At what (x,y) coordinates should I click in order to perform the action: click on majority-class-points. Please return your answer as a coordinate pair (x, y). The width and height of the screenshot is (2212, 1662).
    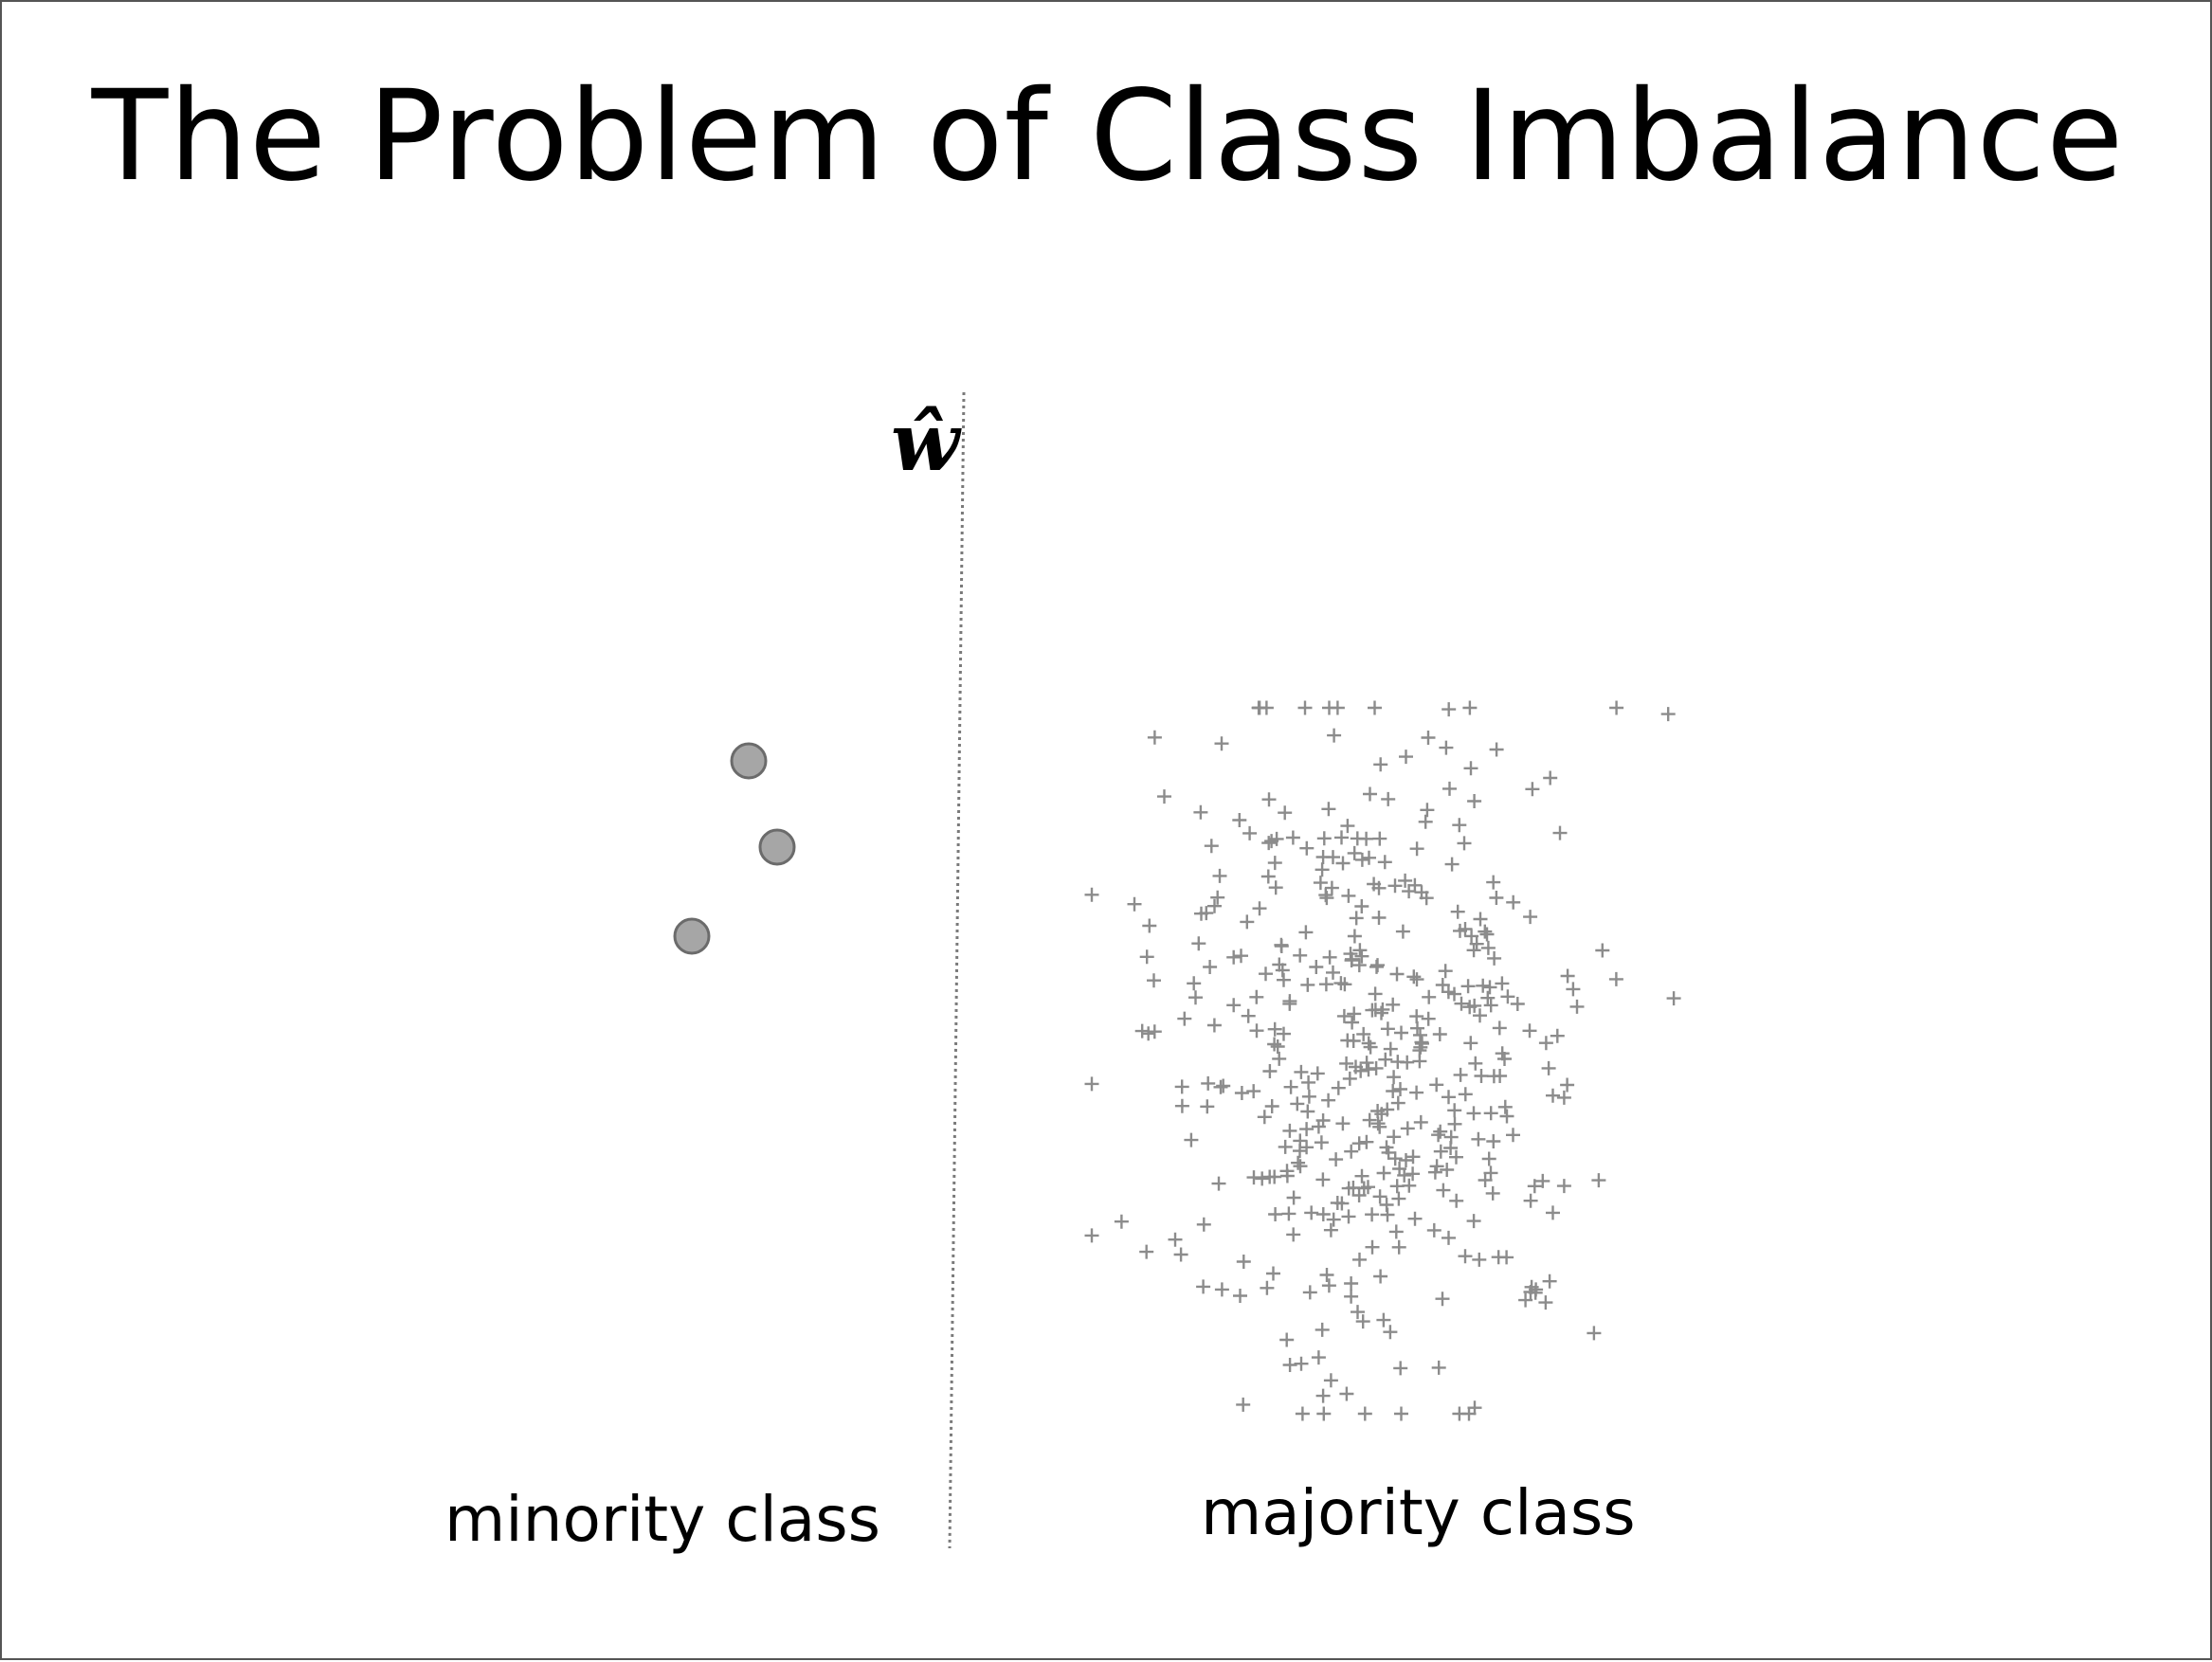
    Looking at the image, I should click on (1382, 1060).